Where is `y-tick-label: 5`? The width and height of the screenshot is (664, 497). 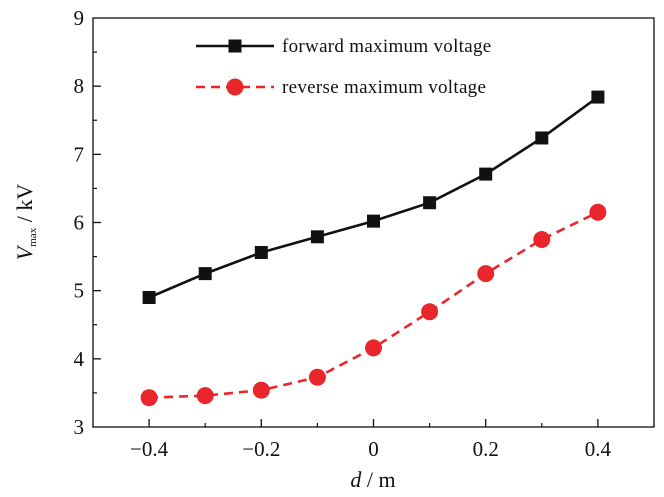
y-tick-label: 5 is located at coordinates (79, 291).